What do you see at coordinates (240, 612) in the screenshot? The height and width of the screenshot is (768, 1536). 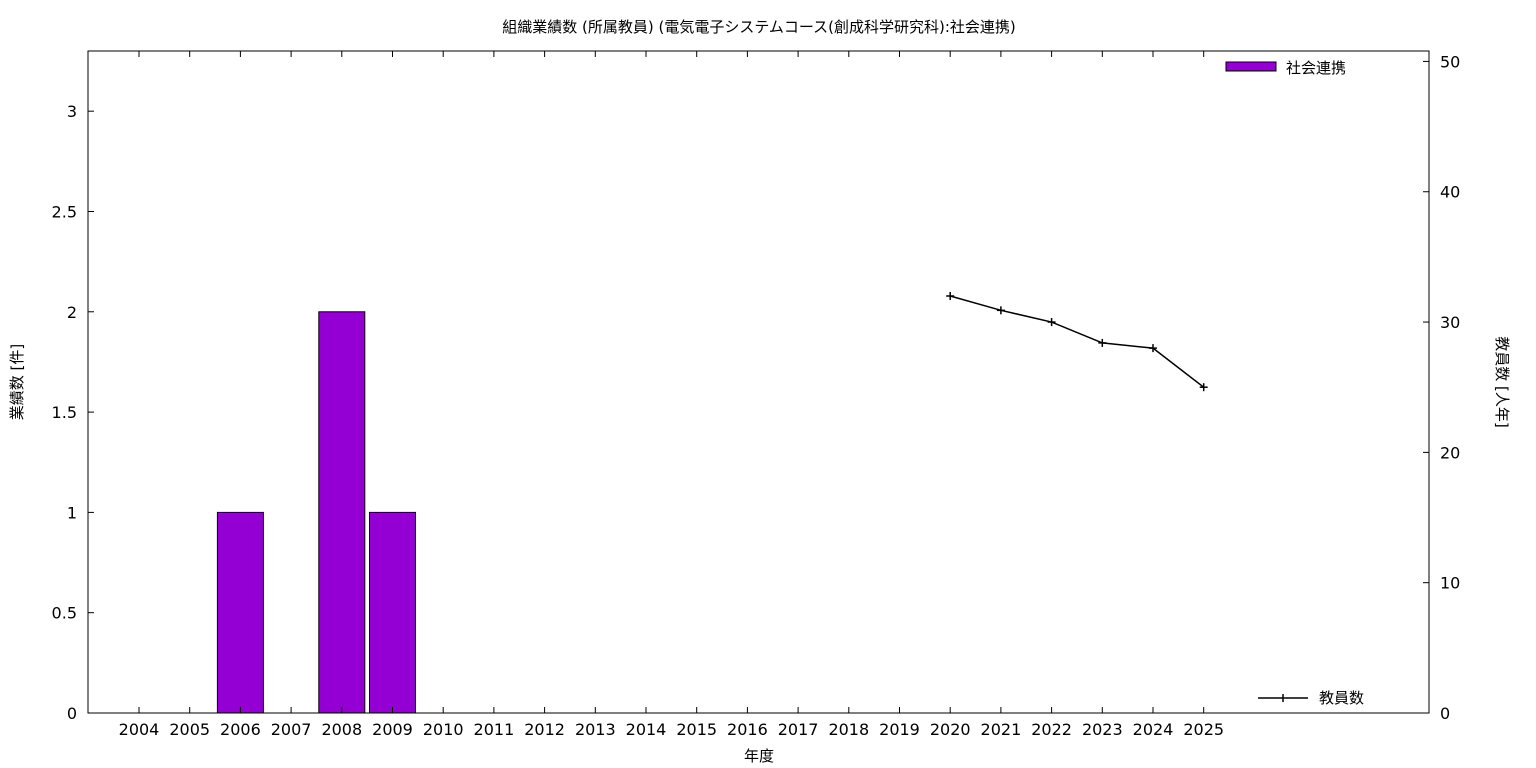 I see `bar-2006` at bounding box center [240, 612].